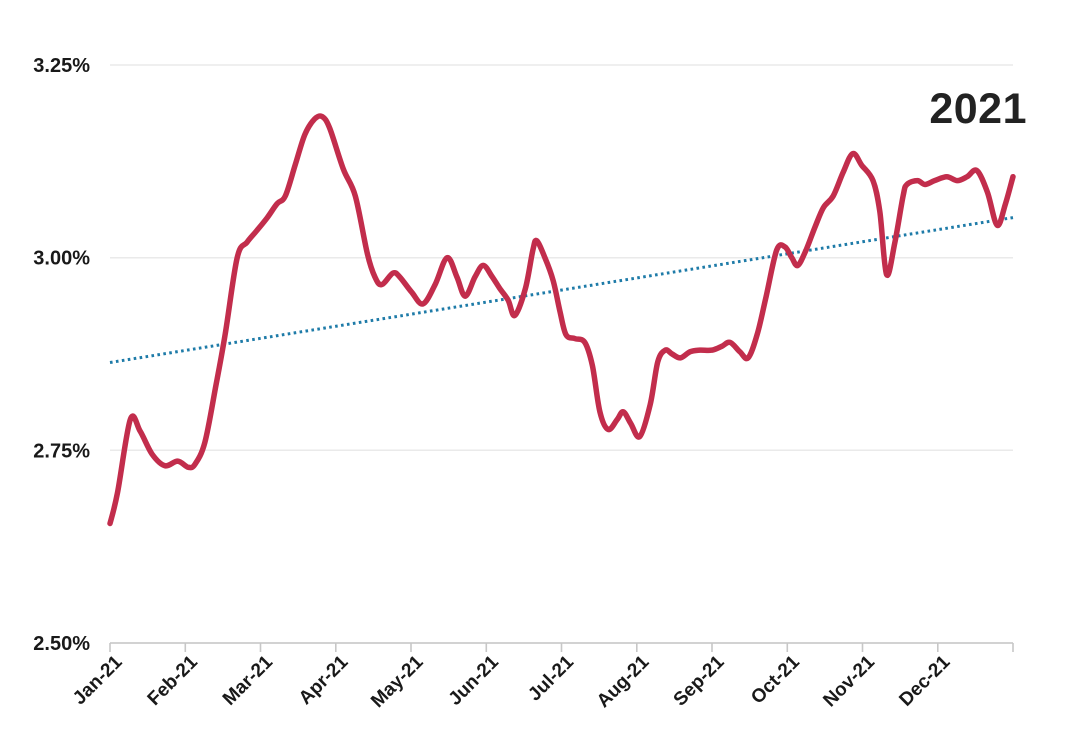 The height and width of the screenshot is (734, 1070). What do you see at coordinates (924, 680) in the screenshot?
I see `x-axis-label: Dec-21` at bounding box center [924, 680].